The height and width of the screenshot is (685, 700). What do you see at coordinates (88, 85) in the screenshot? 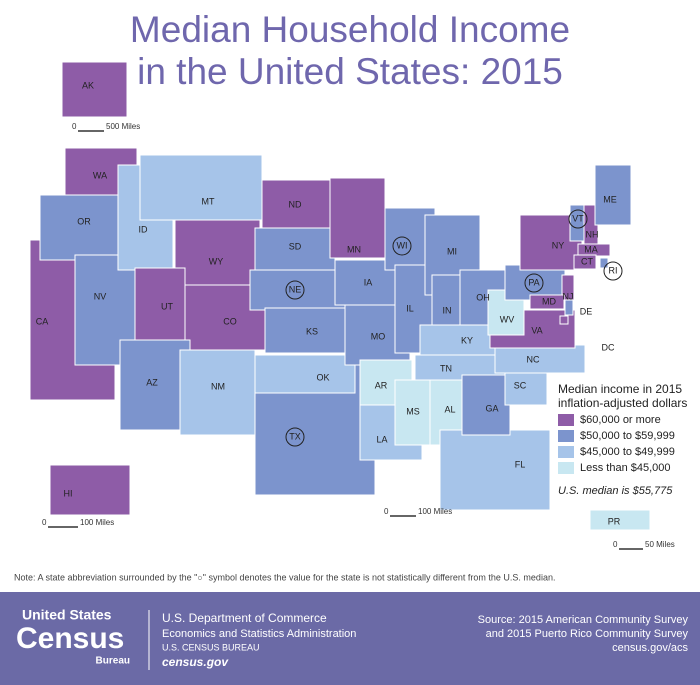
I see `state-label: AK` at bounding box center [88, 85].